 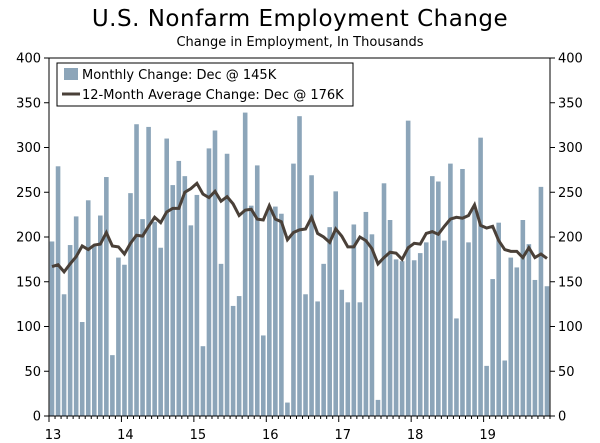 What do you see at coordinates (300, 19) in the screenshot?
I see `chart-title: U.S. Nonfarm Employment Change` at bounding box center [300, 19].